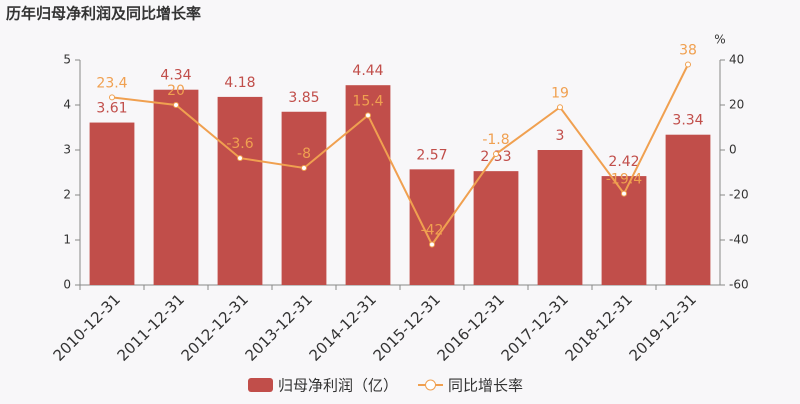 Image resolution: width=800 pixels, height=404 pixels. I want to click on y2-axis-label: %, so click(719, 40).